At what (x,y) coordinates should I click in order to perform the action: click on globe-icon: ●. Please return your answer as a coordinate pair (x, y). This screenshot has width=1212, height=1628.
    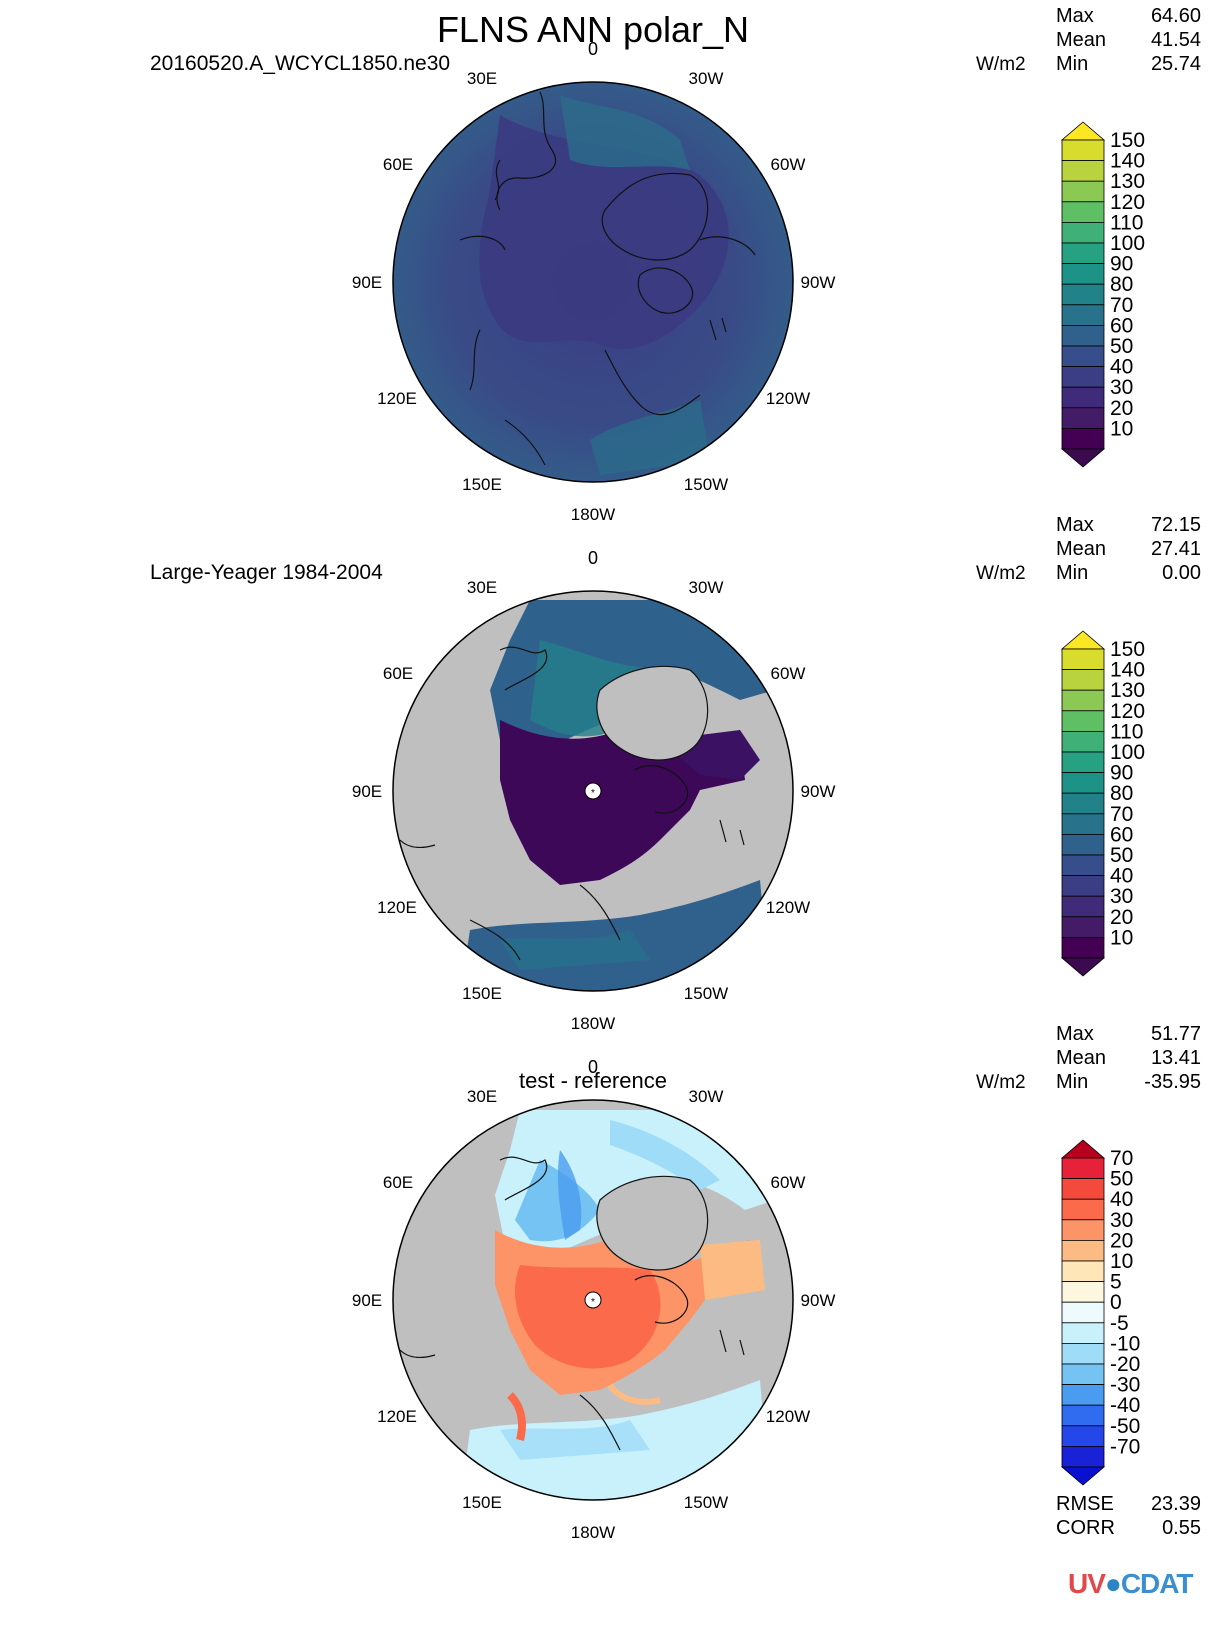
    Looking at the image, I should click on (1113, 1583).